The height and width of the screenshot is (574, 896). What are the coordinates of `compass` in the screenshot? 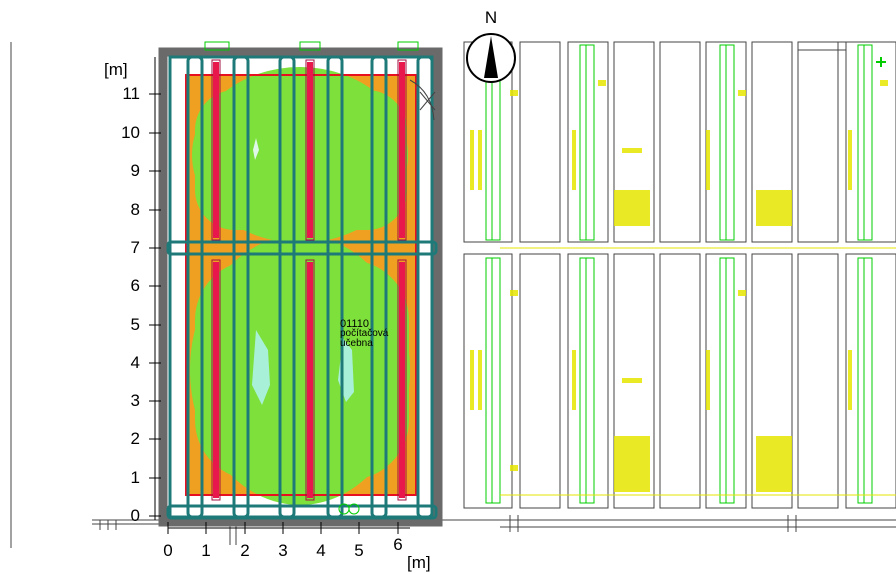 It's located at (491, 58).